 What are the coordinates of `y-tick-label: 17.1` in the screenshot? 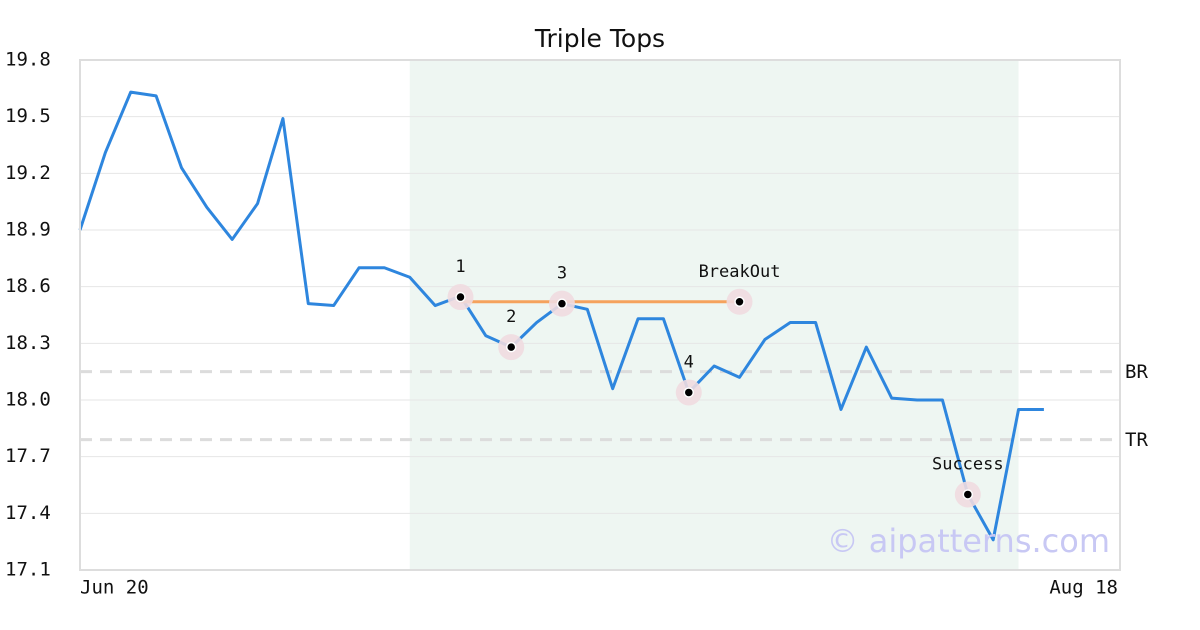 It's located at (28, 570).